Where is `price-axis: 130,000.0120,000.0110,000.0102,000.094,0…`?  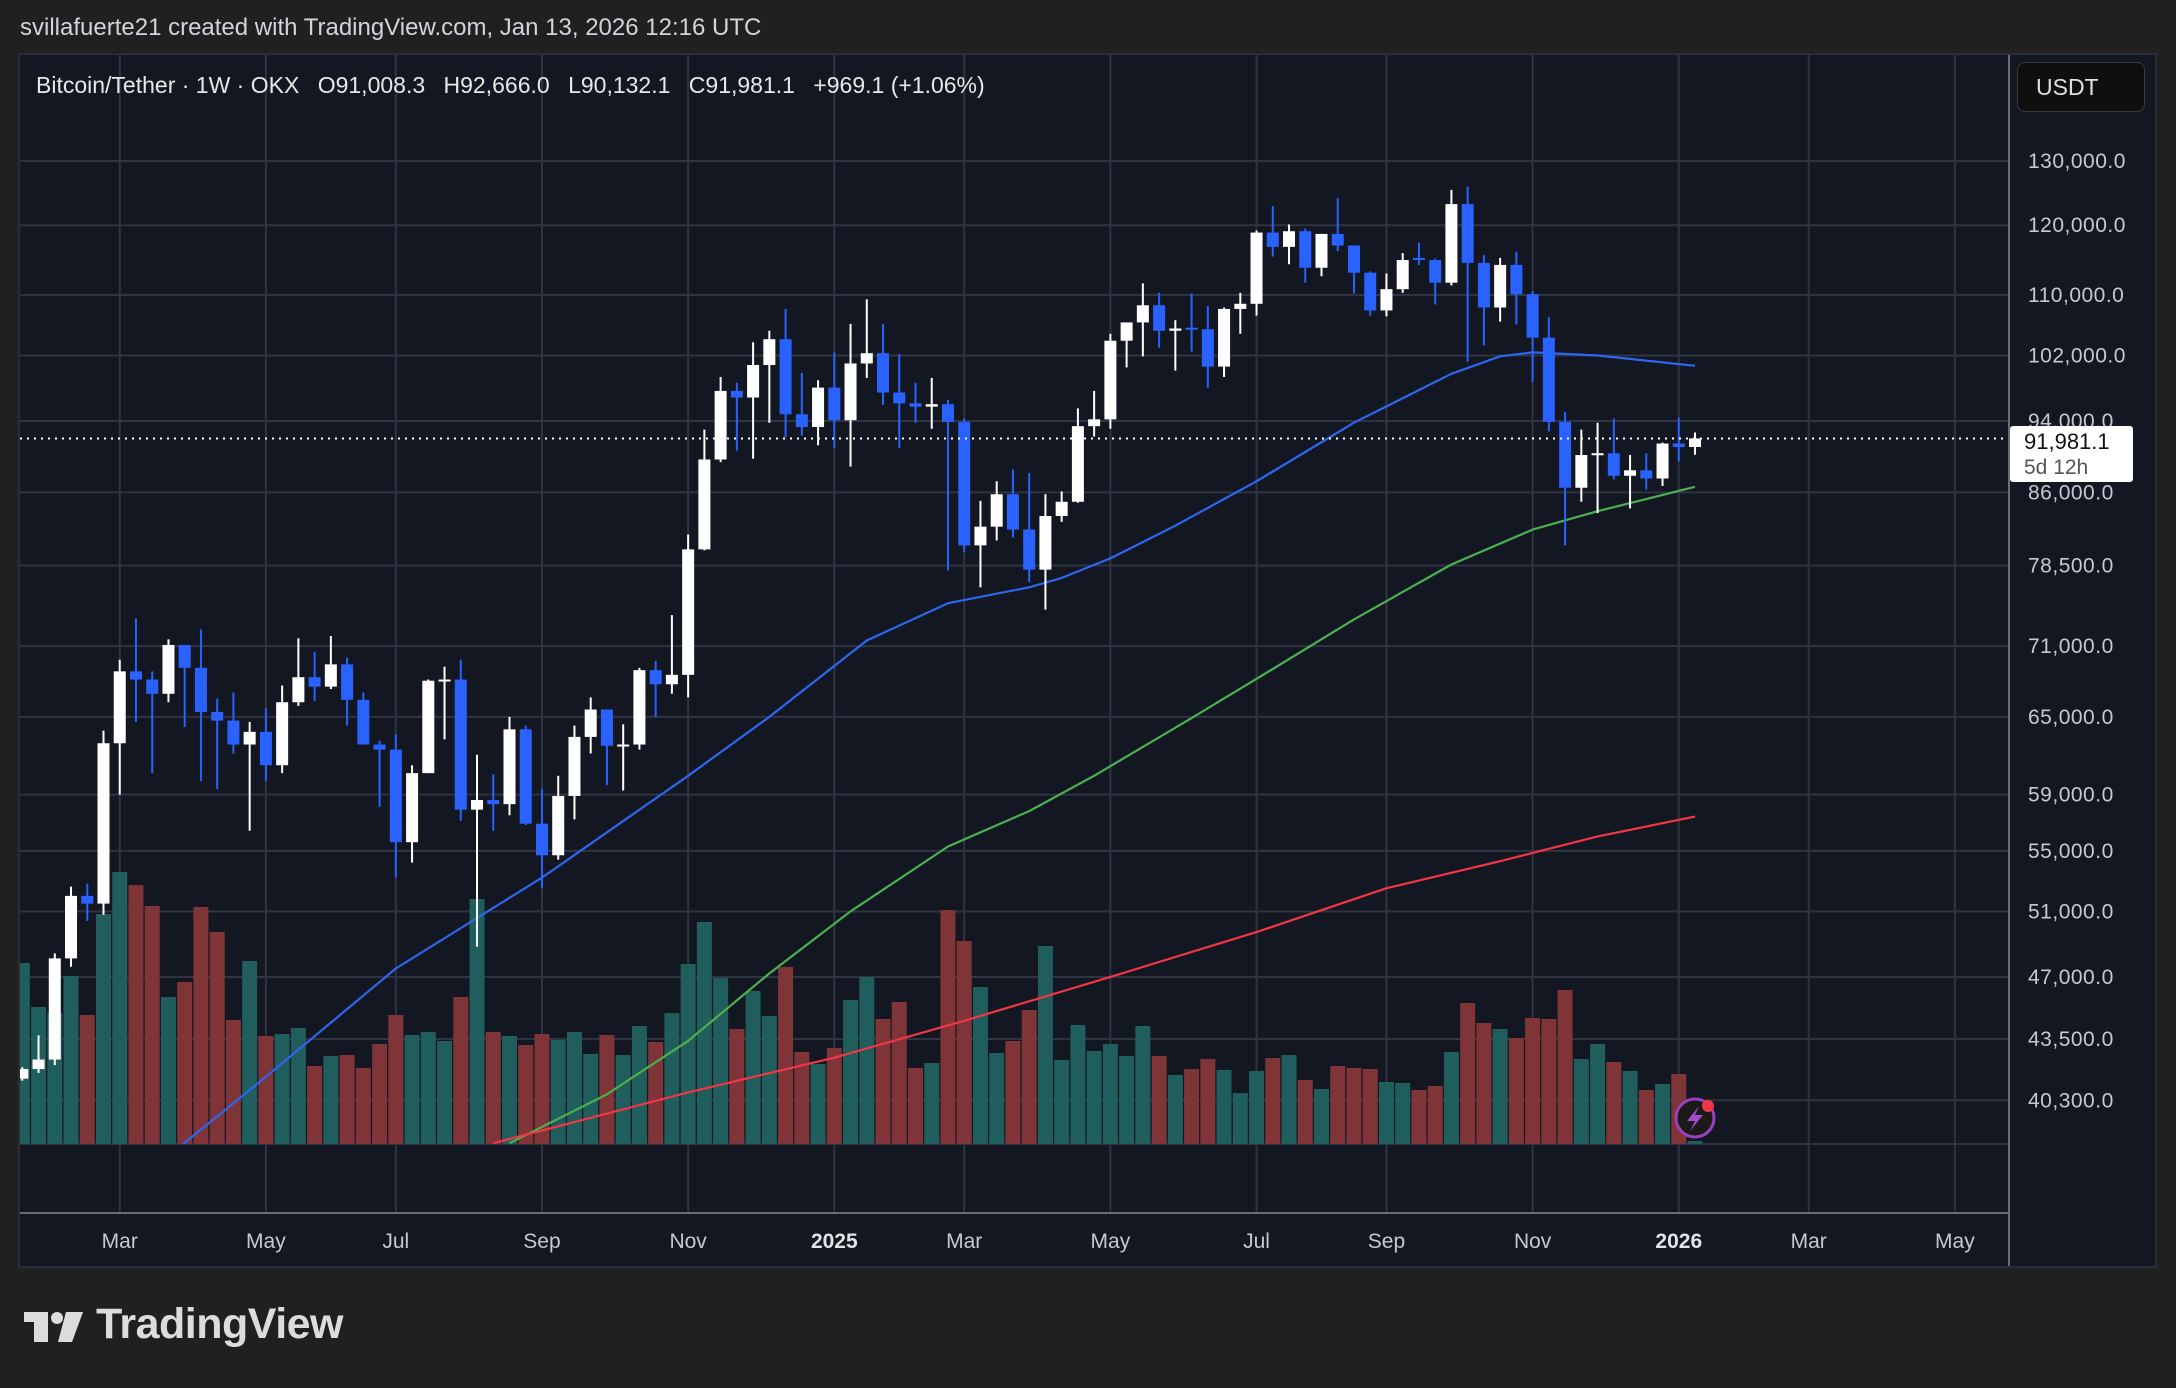 price-axis: 130,000.0120,000.0110,000.0102,000.094,0… is located at coordinates (2077, 631).